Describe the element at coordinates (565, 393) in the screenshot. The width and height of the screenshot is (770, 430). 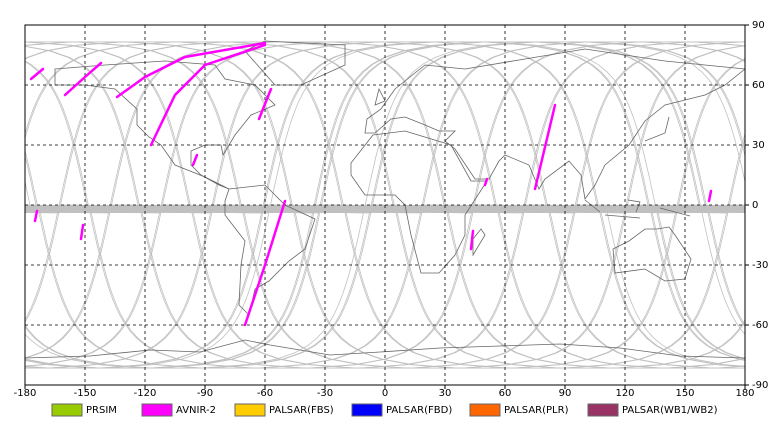
I see `x-tick-label: 90` at that location.